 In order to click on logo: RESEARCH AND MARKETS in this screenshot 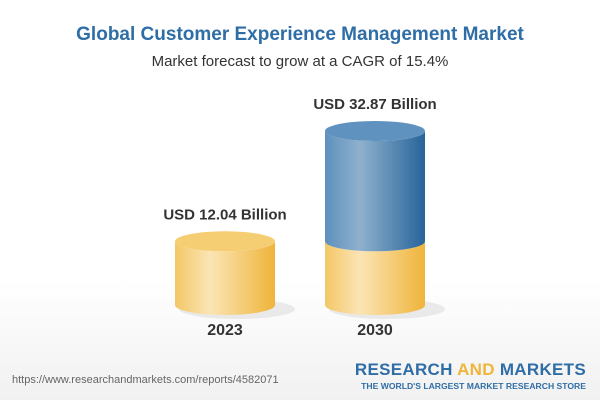, I will do `click(470, 369)`.